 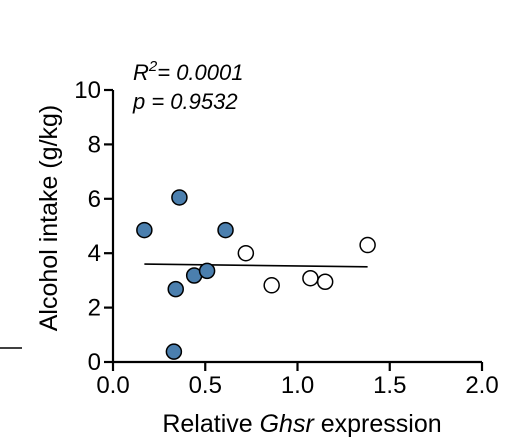 I want to click on x-tick-label-4: 2.0, so click(x=481, y=385).